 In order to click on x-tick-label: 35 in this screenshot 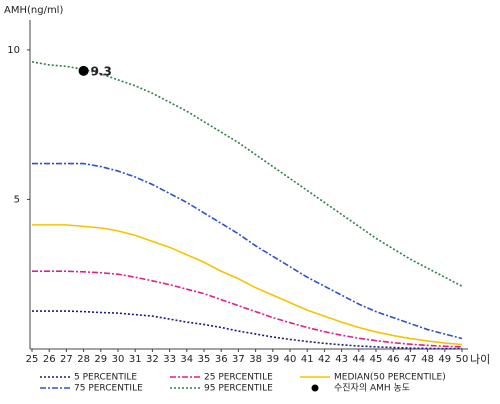, I will do `click(204, 359)`.